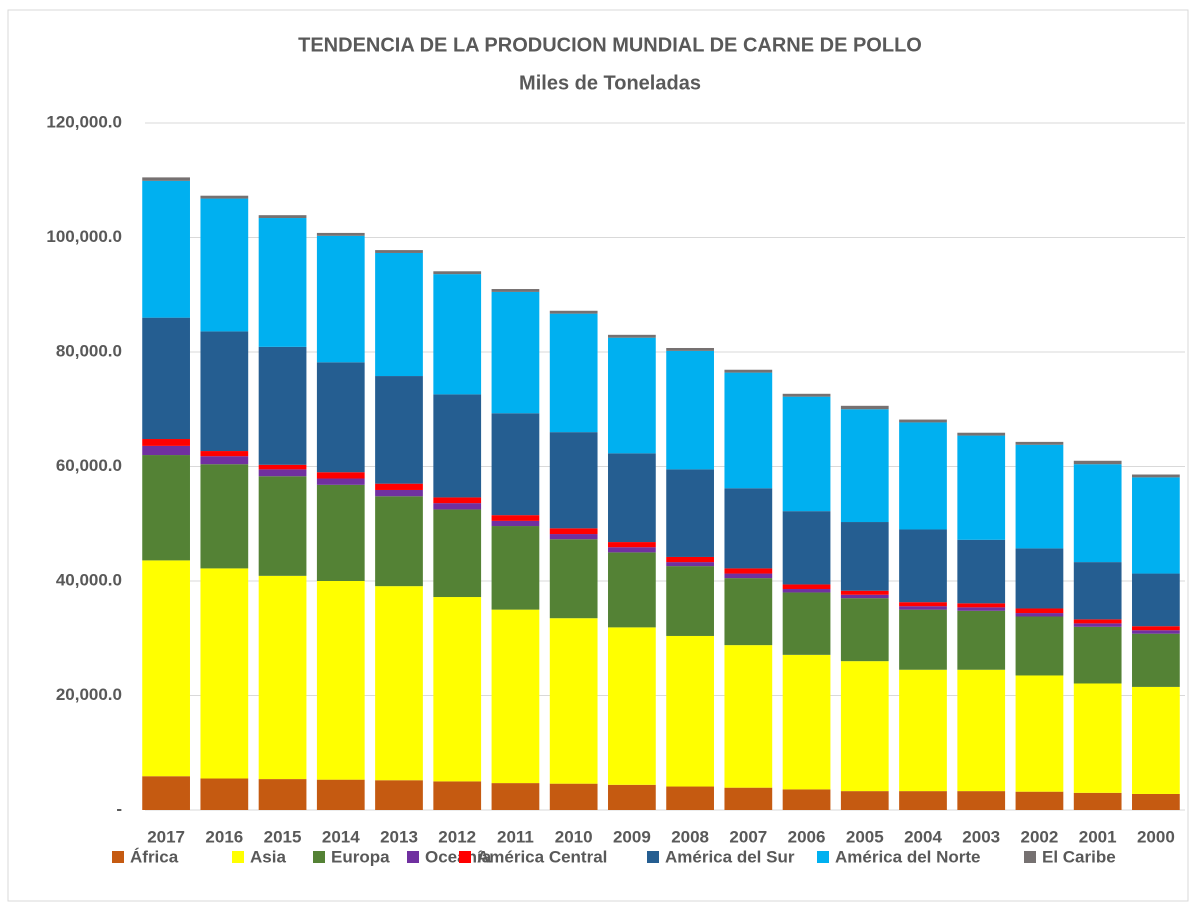 This screenshot has width=1196, height=911. What do you see at coordinates (1079, 856) in the screenshot?
I see `legend-label: El Caribe` at bounding box center [1079, 856].